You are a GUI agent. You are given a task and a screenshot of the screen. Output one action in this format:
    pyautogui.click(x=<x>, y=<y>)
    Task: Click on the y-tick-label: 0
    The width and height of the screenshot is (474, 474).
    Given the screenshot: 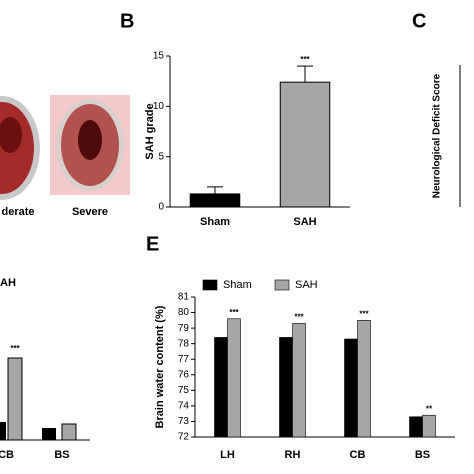 What is the action you would take?
    pyautogui.click(x=161, y=207)
    